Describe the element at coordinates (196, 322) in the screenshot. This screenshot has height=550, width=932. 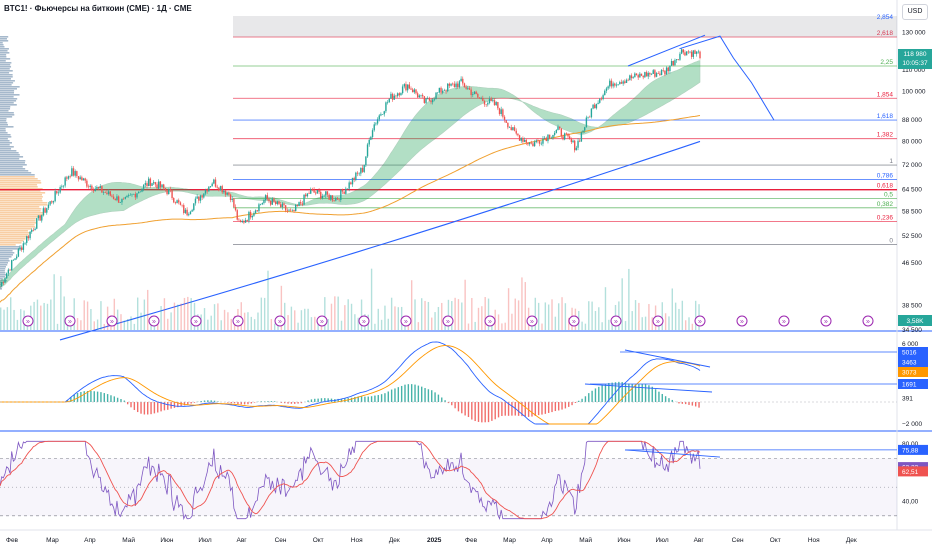
I see `event-marker-glyph: »` at that location.